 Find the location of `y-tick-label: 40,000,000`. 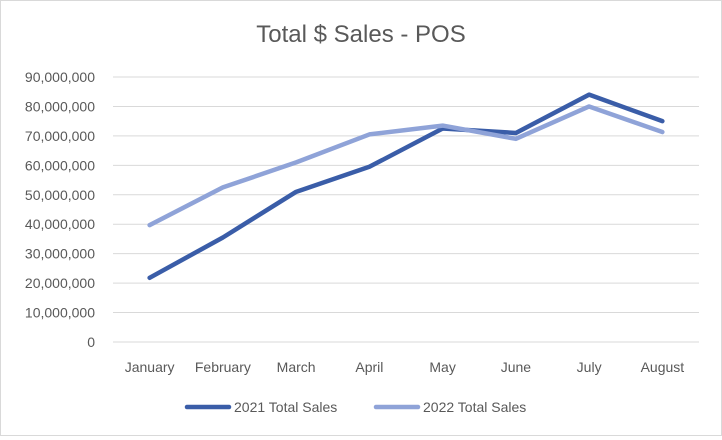

y-tick-label: 40,000,000 is located at coordinates (60, 224).